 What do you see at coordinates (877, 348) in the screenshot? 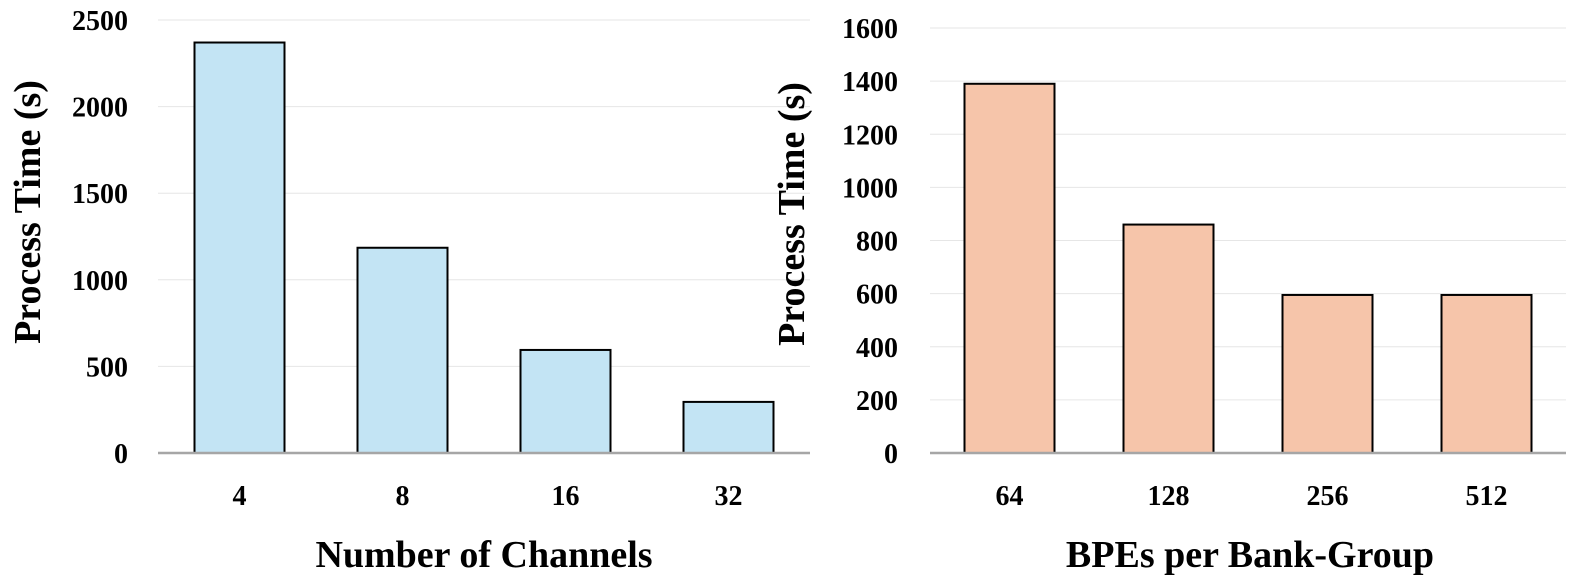
I see `y-tick-label: 400` at bounding box center [877, 348].